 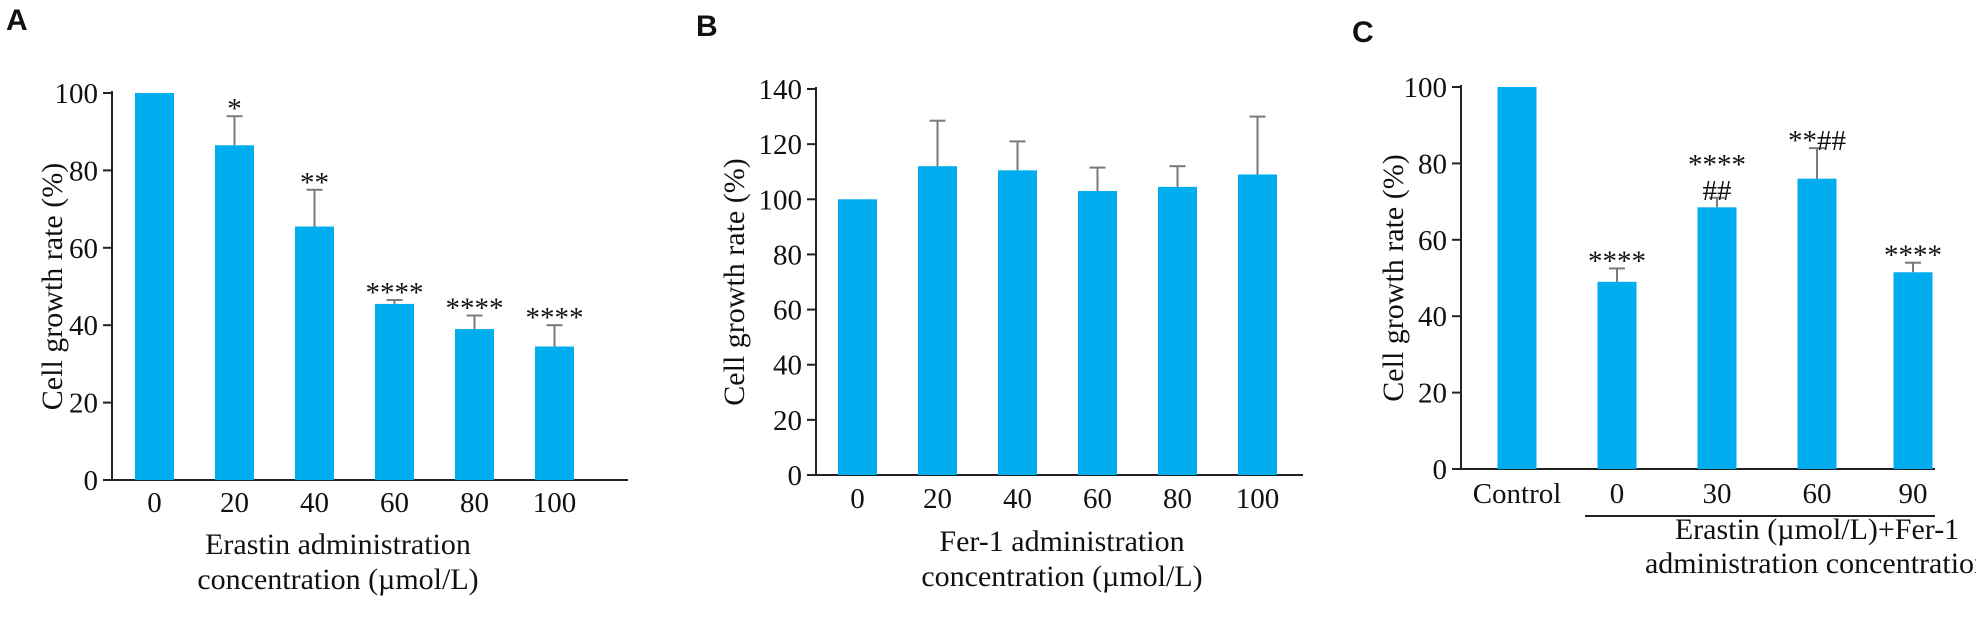 I want to click on x-axis-label: Erastin administration, so click(x=338, y=544).